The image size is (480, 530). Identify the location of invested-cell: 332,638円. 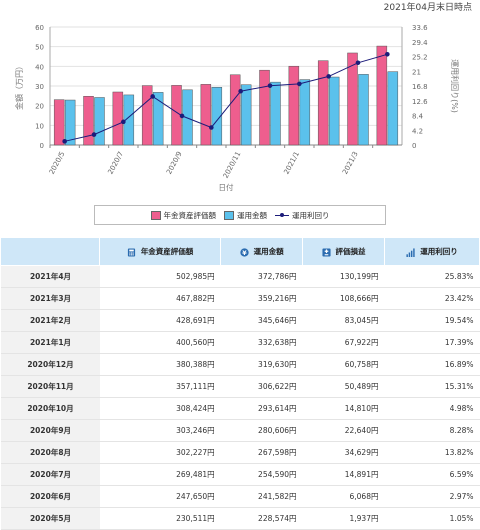
(261, 342).